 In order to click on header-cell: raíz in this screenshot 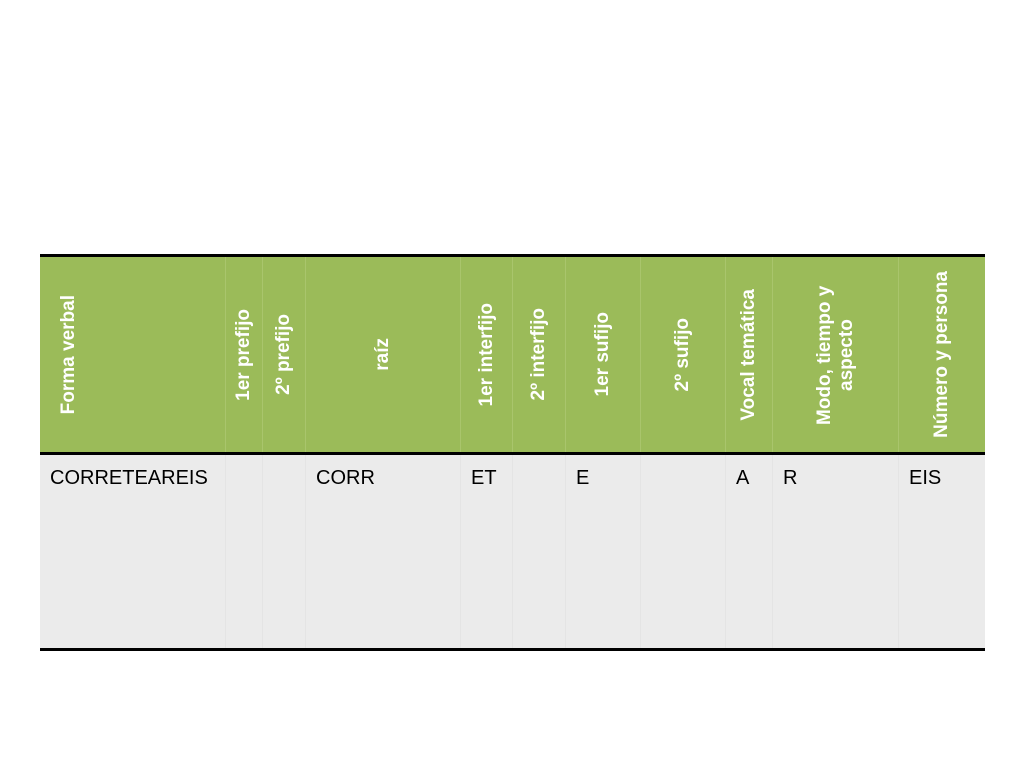, I will do `click(382, 354)`.